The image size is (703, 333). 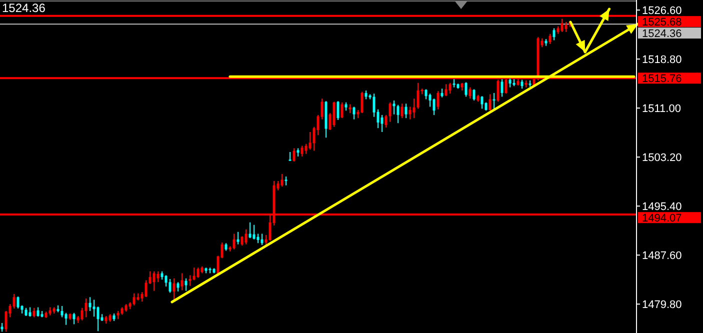 I want to click on y-tick-label: 1503.20, so click(x=662, y=158).